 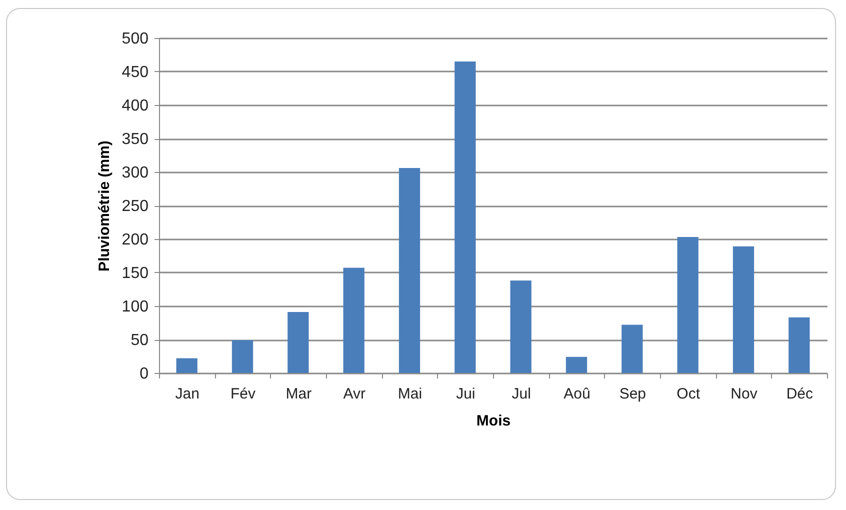 What do you see at coordinates (135, 273) in the screenshot?
I see `y-tick-label: 150` at bounding box center [135, 273].